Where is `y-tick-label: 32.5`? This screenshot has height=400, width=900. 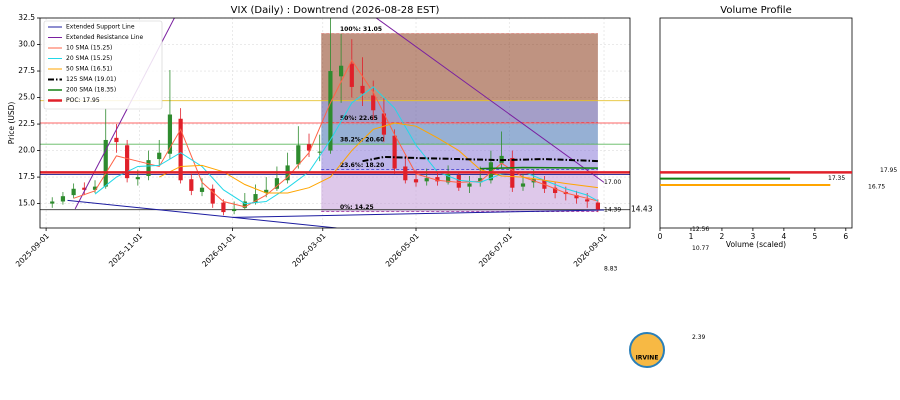 y-tick-label: 32.5 is located at coordinates (26, 17).